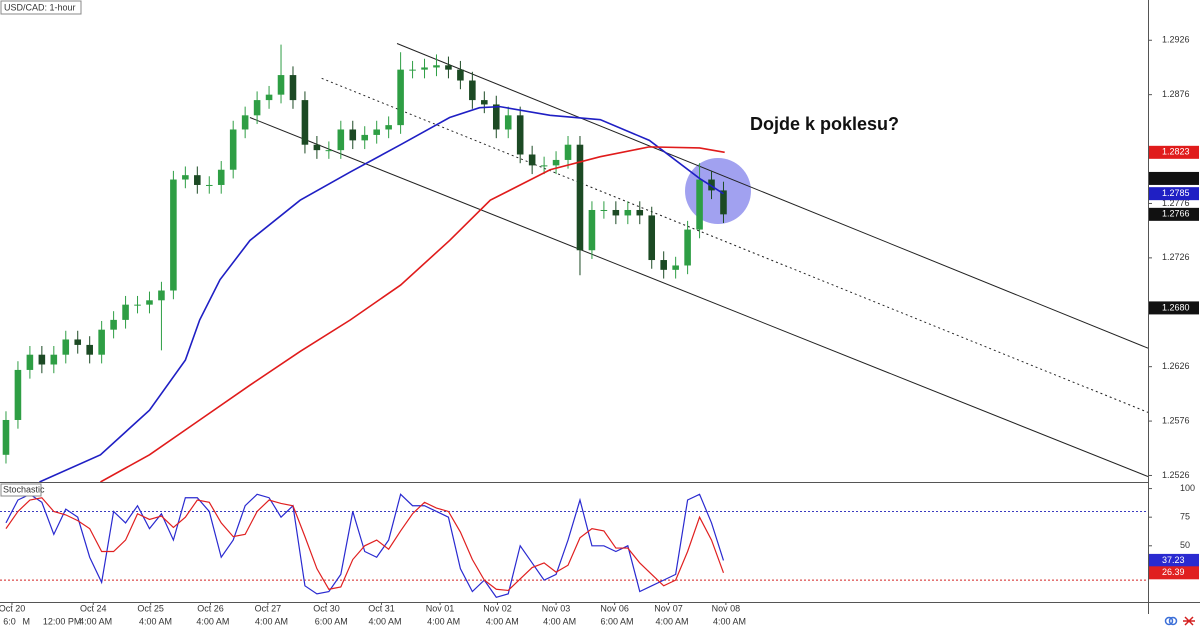  Describe the element at coordinates (1176, 40) in the screenshot. I see `y-tick-label: 1.2926` at that location.